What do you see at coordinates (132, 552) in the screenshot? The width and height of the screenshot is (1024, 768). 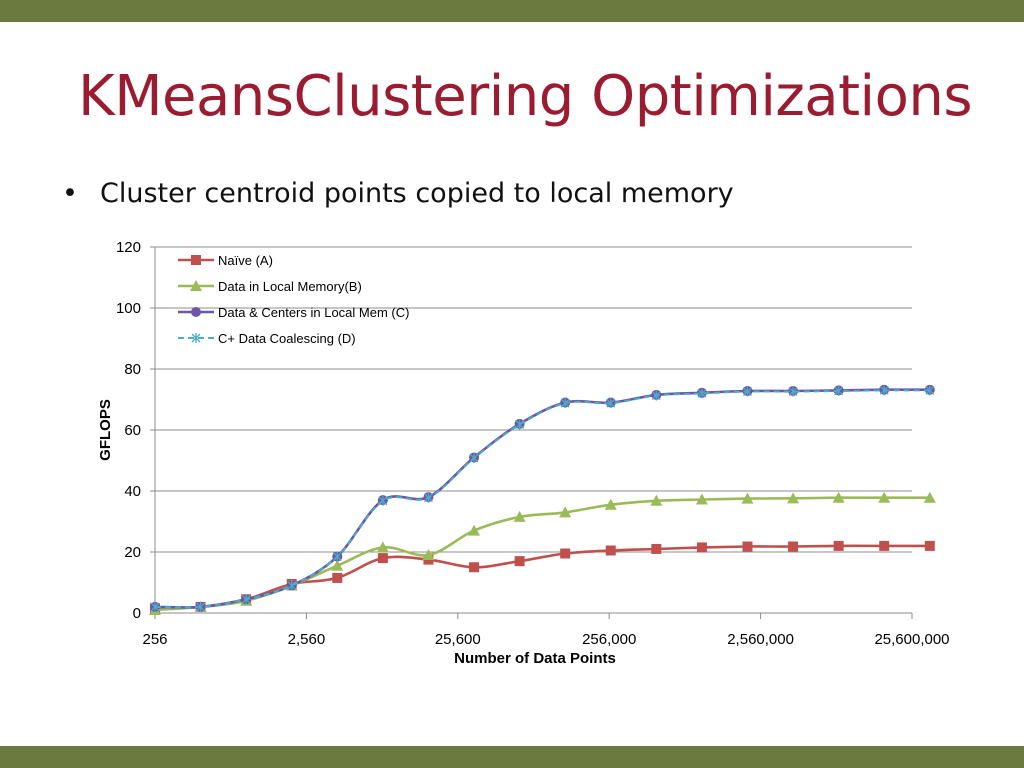 I see `y-tick-label: 20` at bounding box center [132, 552].